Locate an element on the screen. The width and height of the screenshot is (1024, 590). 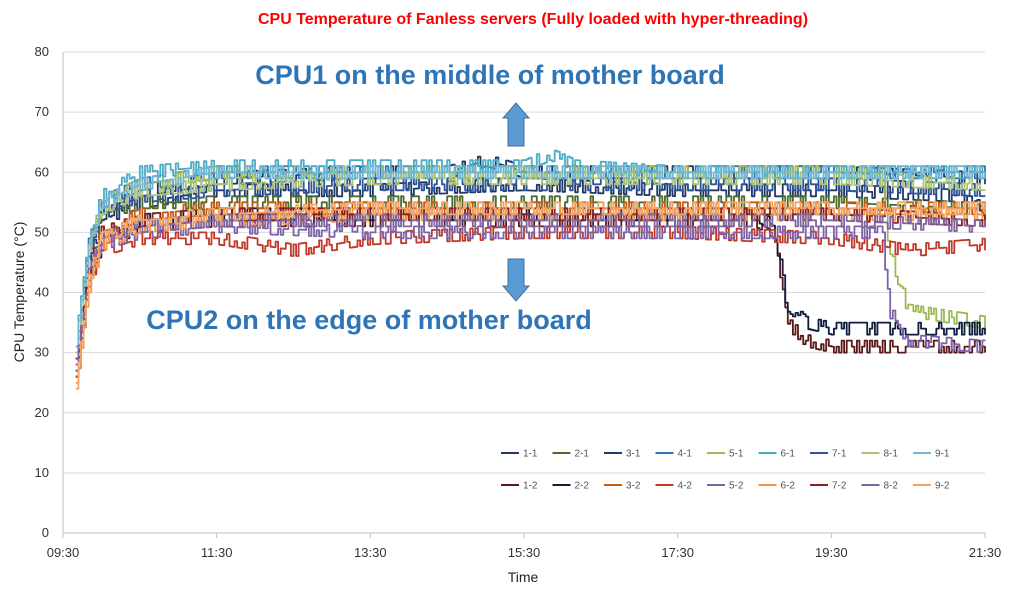
legend-label: 8-2 is located at coordinates (891, 486).